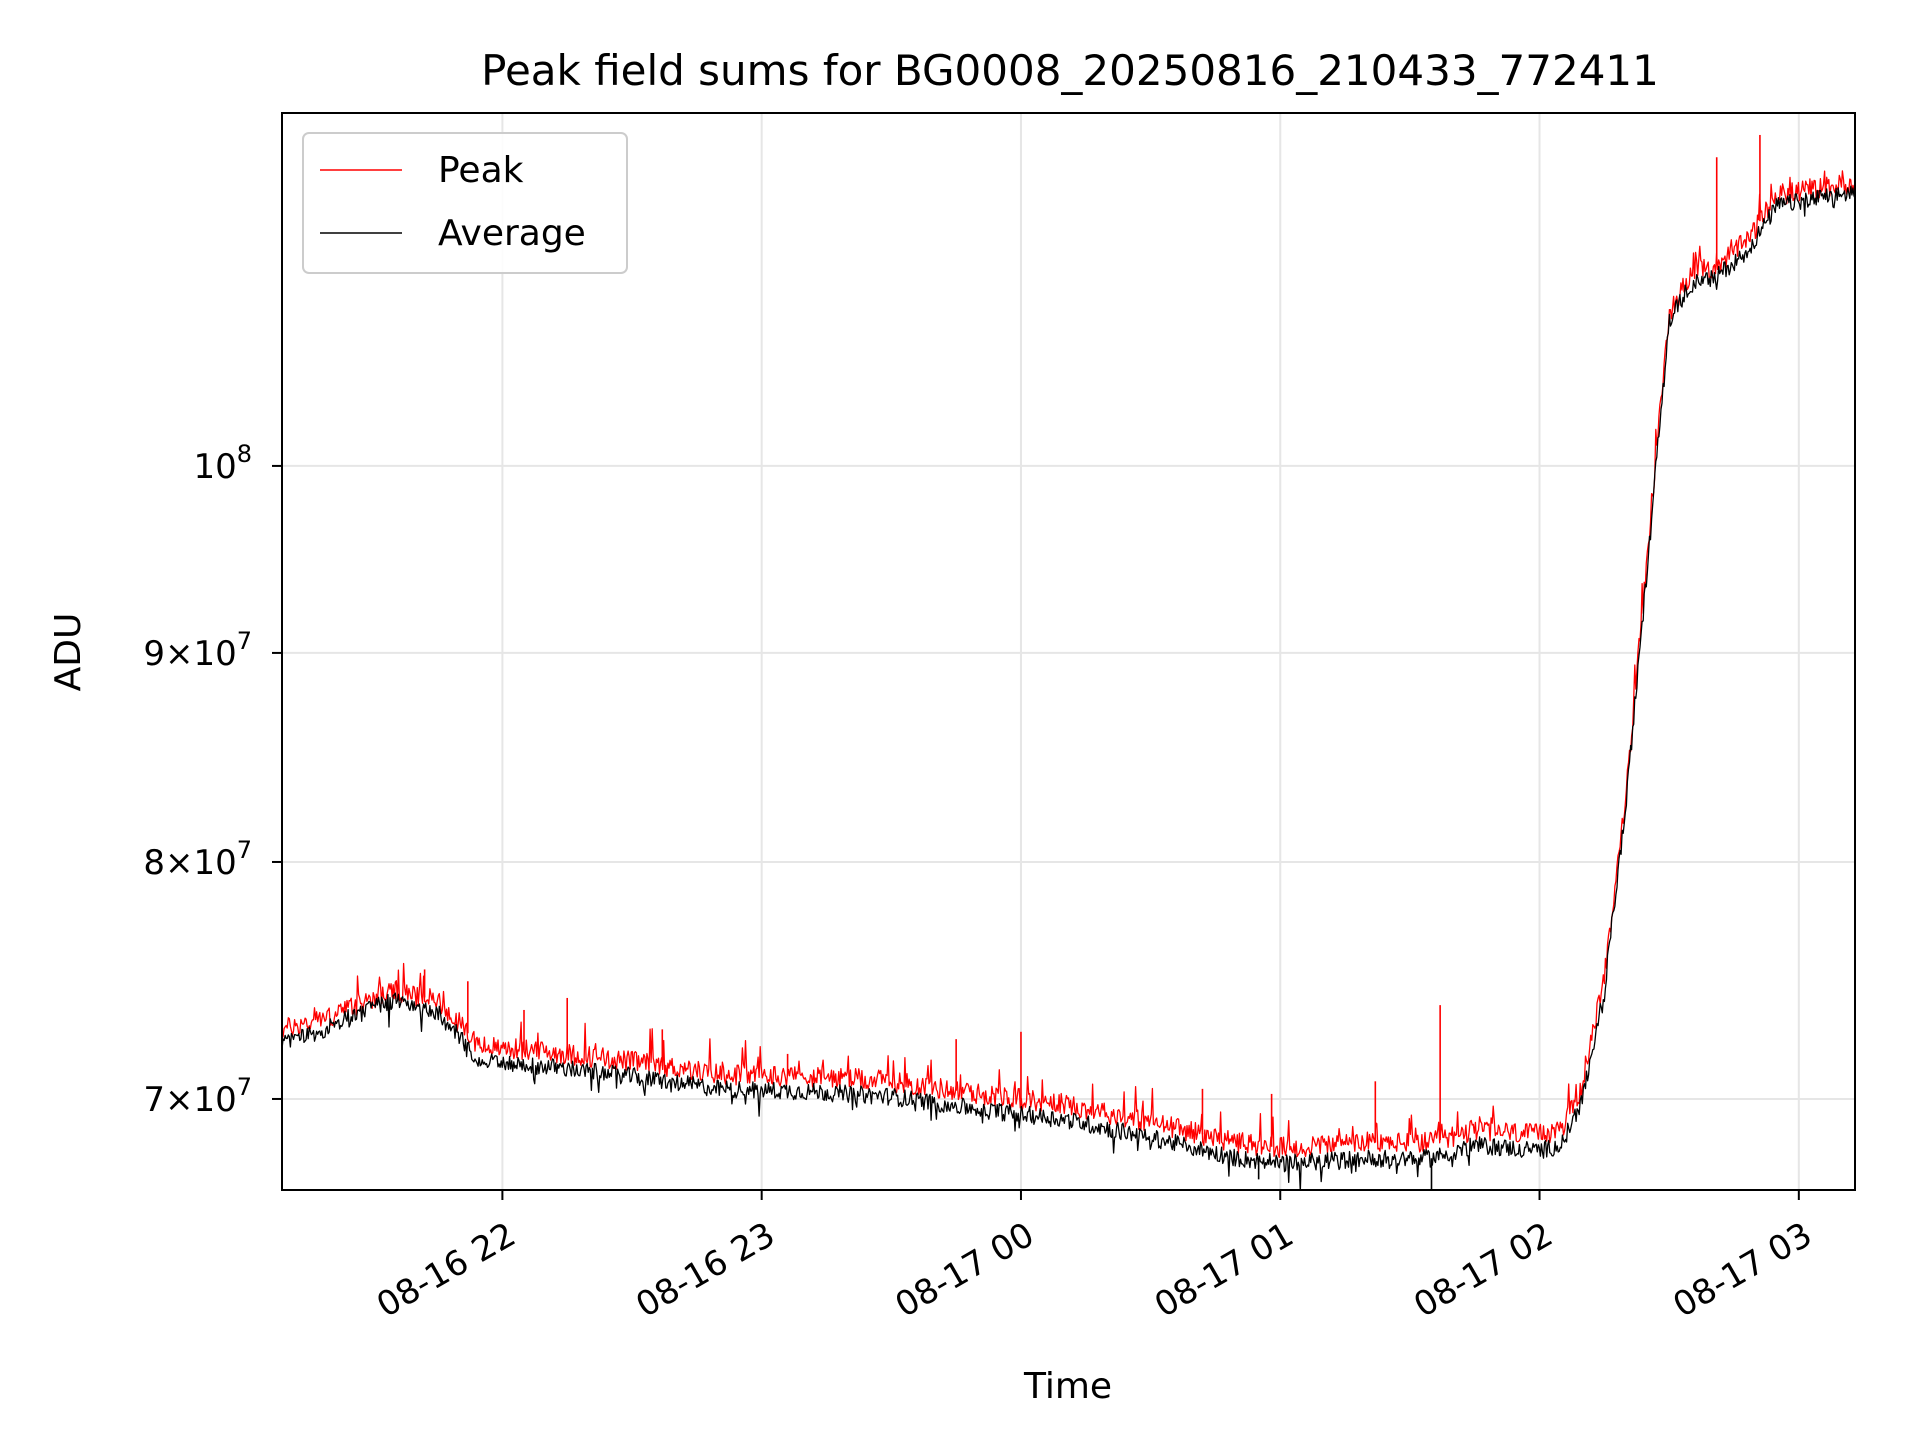 The height and width of the screenshot is (1440, 1920). I want to click on y-axis-label: ADU, so click(68, 652).